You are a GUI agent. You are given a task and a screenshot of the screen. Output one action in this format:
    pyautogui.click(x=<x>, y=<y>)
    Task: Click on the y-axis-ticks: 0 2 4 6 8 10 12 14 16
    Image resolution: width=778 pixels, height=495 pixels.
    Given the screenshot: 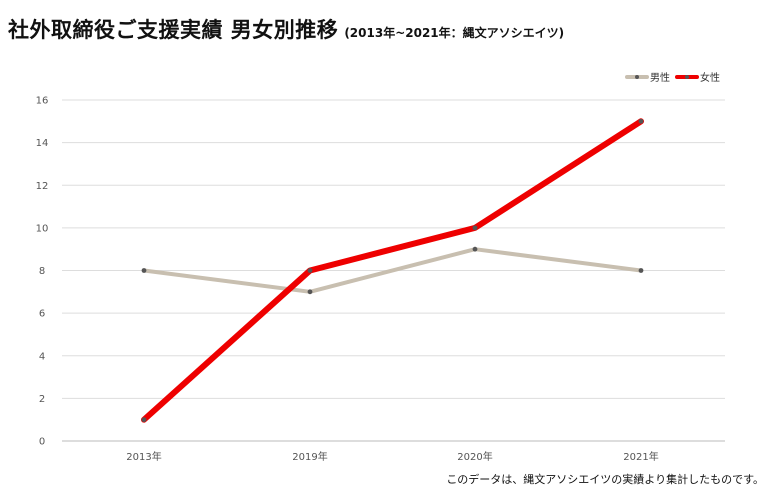 What is the action you would take?
    pyautogui.click(x=42, y=272)
    